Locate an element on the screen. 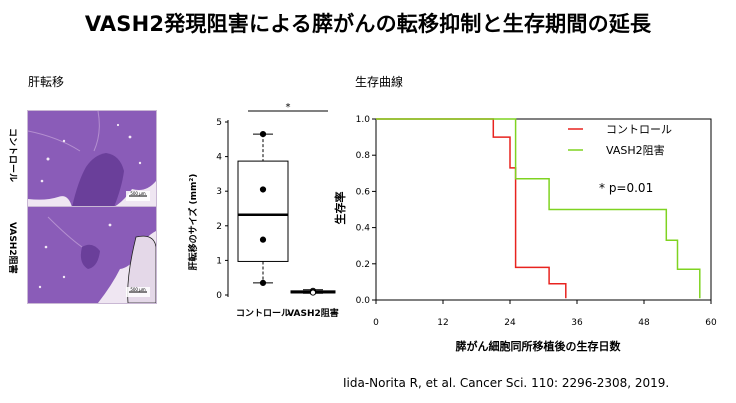 The width and height of the screenshot is (736, 403). boxplot-y-tick-label: 2 is located at coordinates (219, 227).